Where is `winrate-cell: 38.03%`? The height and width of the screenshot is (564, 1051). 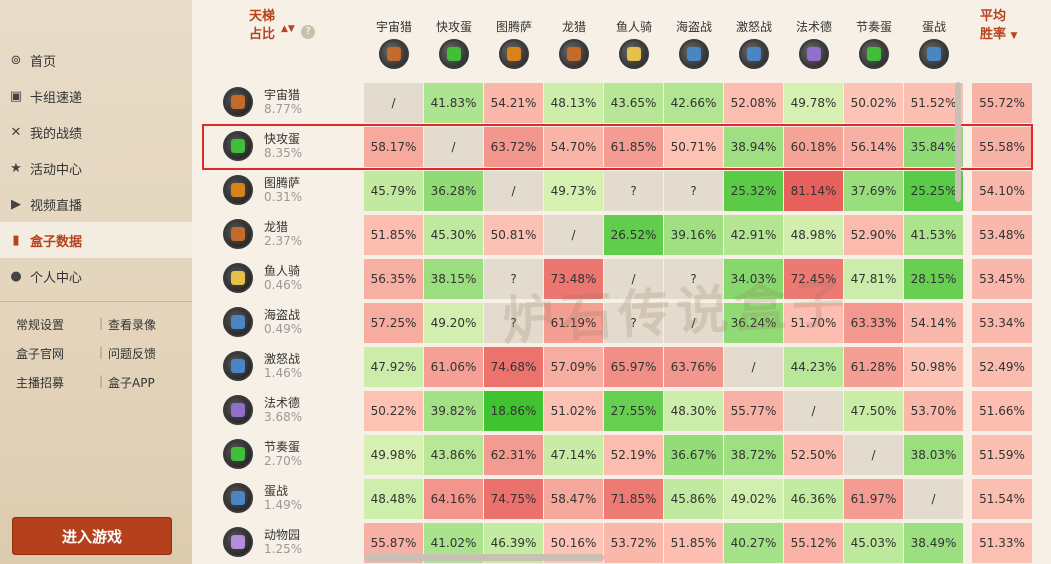 winrate-cell: 38.03% is located at coordinates (933, 455).